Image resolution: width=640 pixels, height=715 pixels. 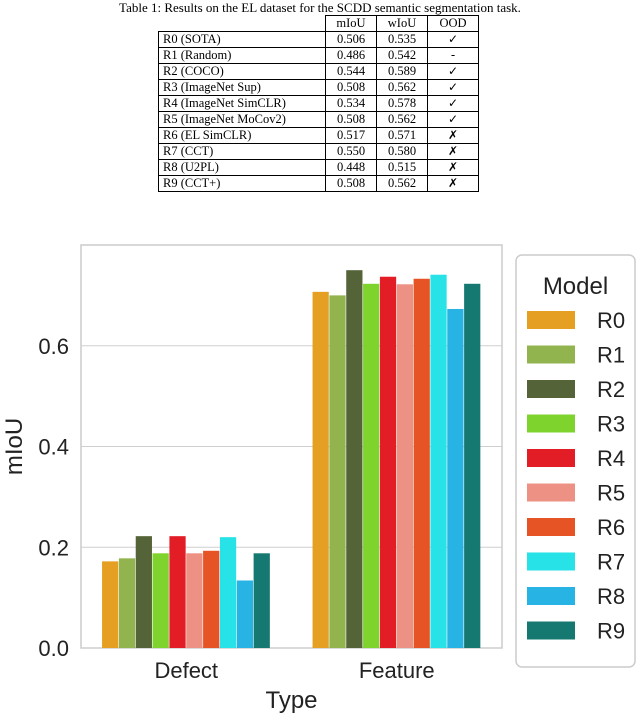 I want to click on legend-label-r3: R3, so click(x=611, y=424).